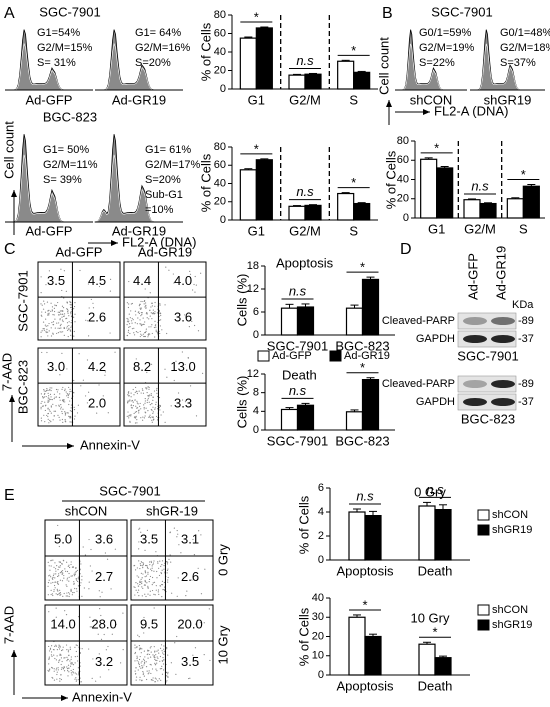 This screenshot has height=707, width=550. Describe the element at coordinates (406, 249) in the screenshot. I see `panel-letter: D` at that location.